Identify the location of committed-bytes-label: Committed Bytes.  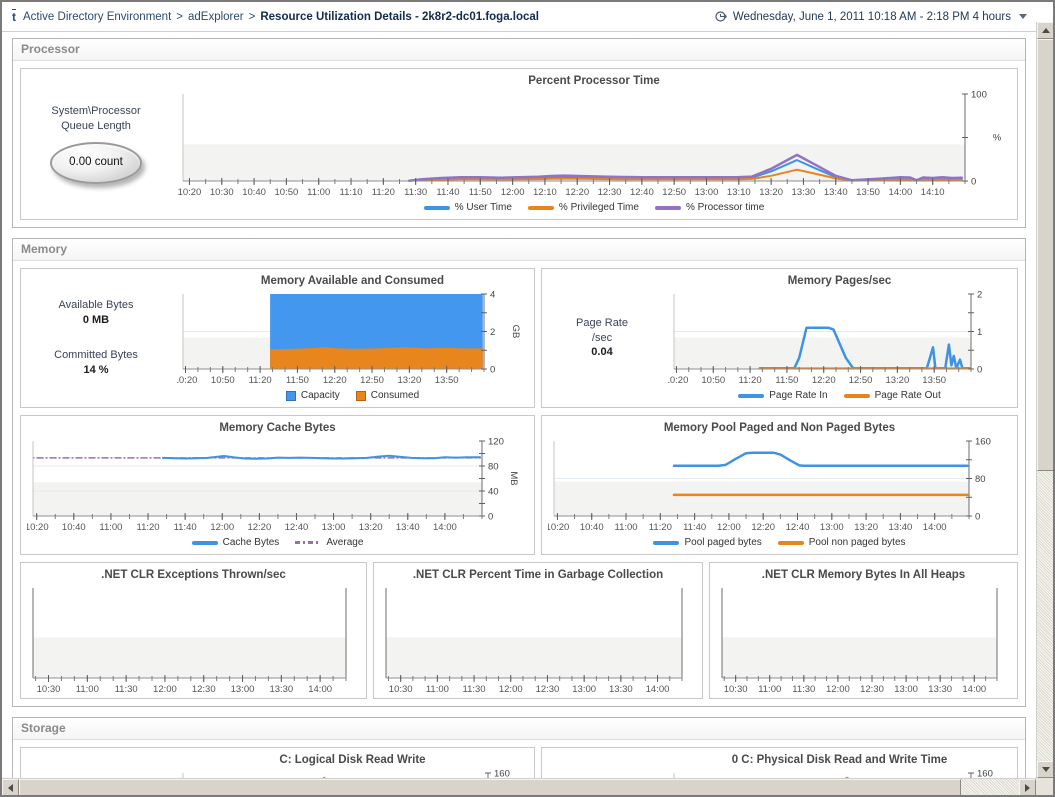
(96, 355).